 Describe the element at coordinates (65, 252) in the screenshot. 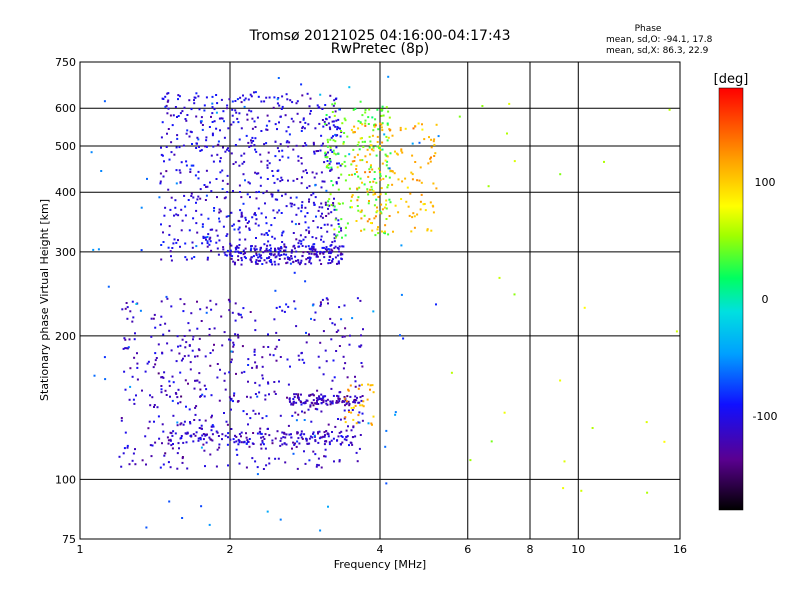

I see `y-tick-label: 300` at that location.